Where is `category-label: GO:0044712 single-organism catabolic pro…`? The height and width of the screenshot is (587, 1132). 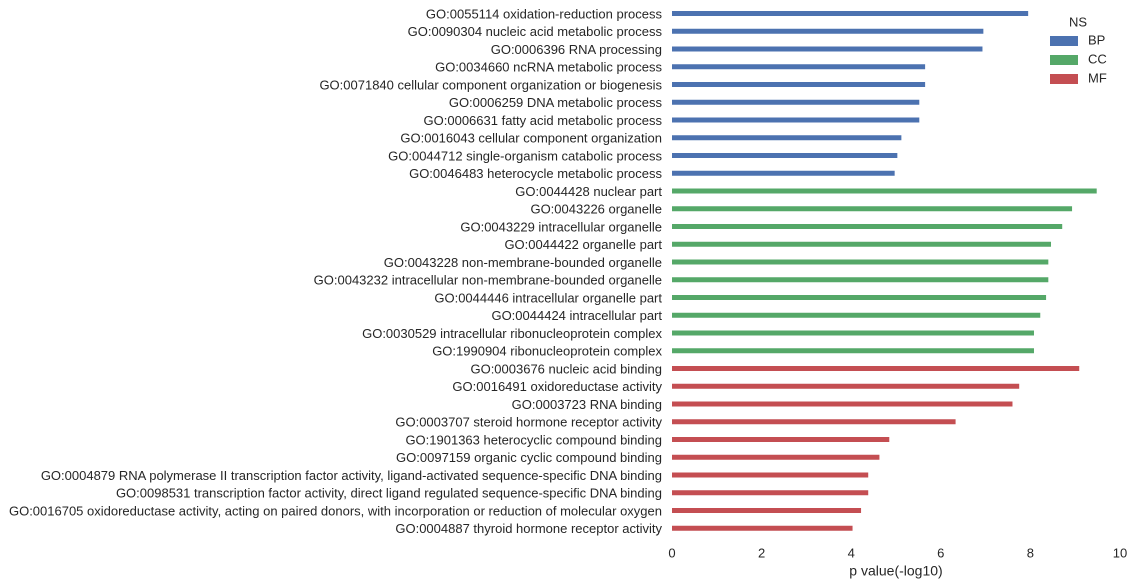
category-label: GO:0044712 single-organism catabolic pro… is located at coordinates (525, 155).